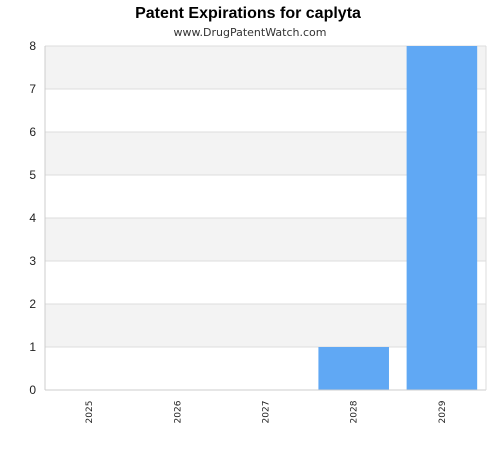 The width and height of the screenshot is (500, 450). Describe the element at coordinates (32, 132) in the screenshot. I see `y-tick-label: 6` at that location.